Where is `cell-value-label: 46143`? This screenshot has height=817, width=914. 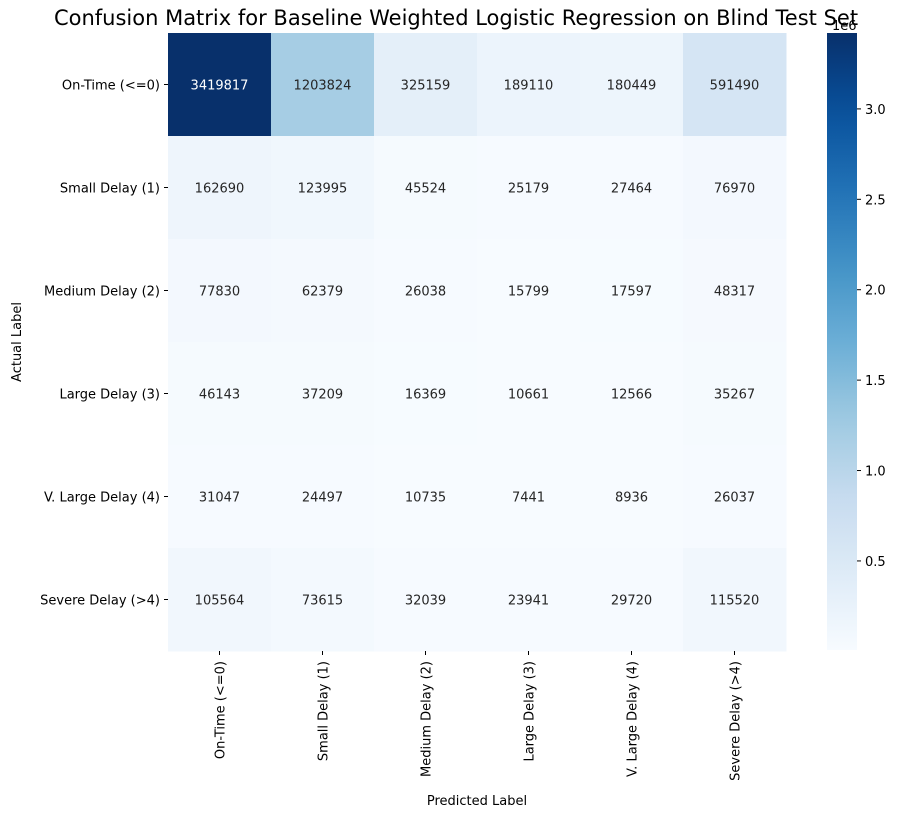 cell-value-label: 46143 is located at coordinates (219, 395).